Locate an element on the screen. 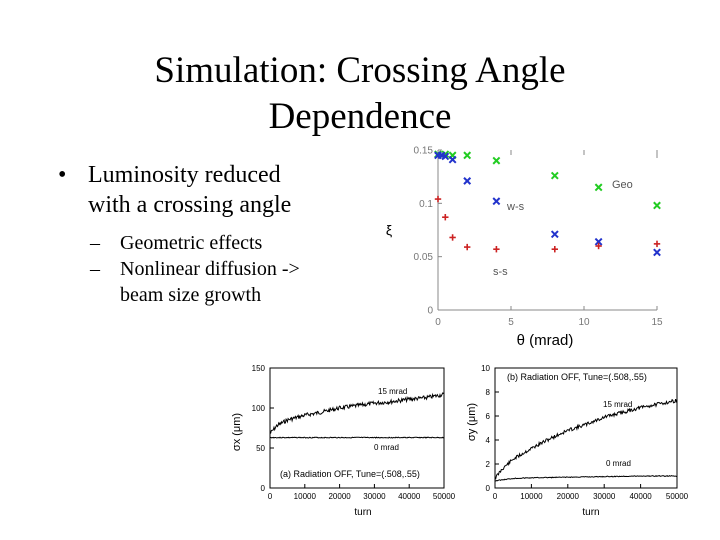 This screenshot has height=540, width=720. x-tick-label: 5 is located at coordinates (511, 322).